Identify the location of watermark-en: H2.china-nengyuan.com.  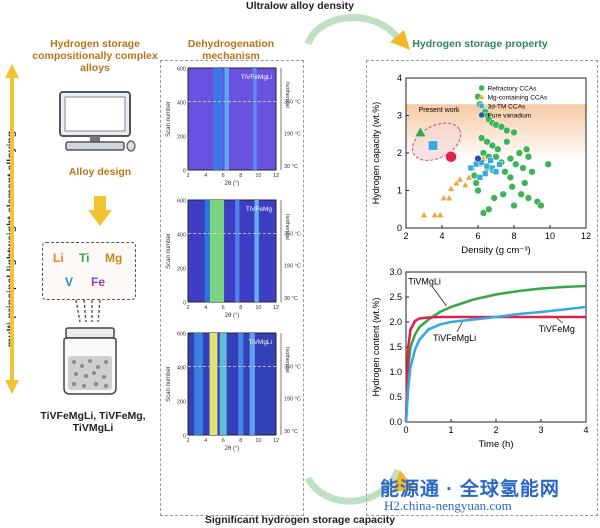
(448, 505).